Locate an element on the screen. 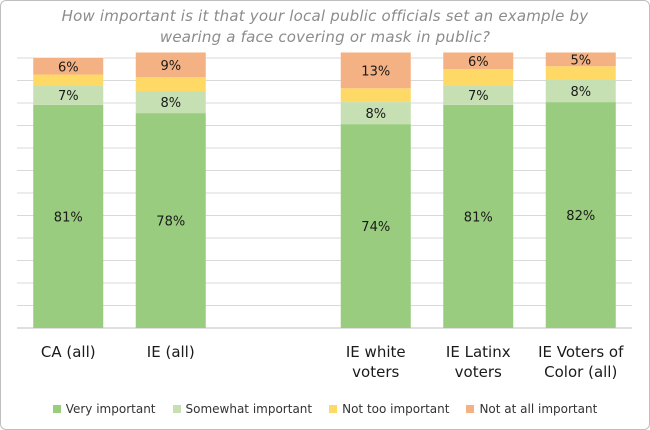 Image resolution: width=650 pixels, height=430 pixels. legend-item: Not too important is located at coordinates (389, 409).